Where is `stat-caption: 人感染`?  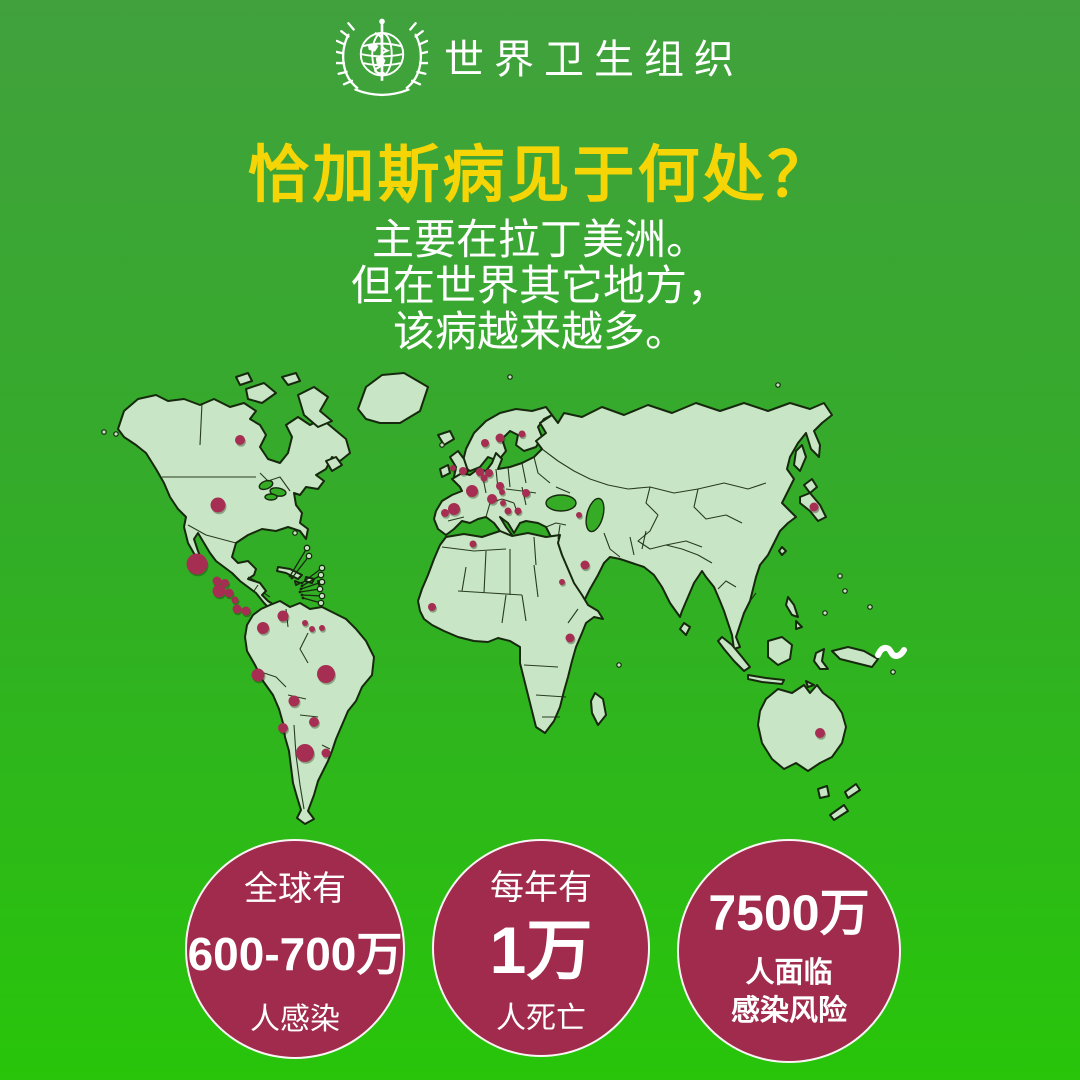 stat-caption: 人感染 is located at coordinates (295, 1019).